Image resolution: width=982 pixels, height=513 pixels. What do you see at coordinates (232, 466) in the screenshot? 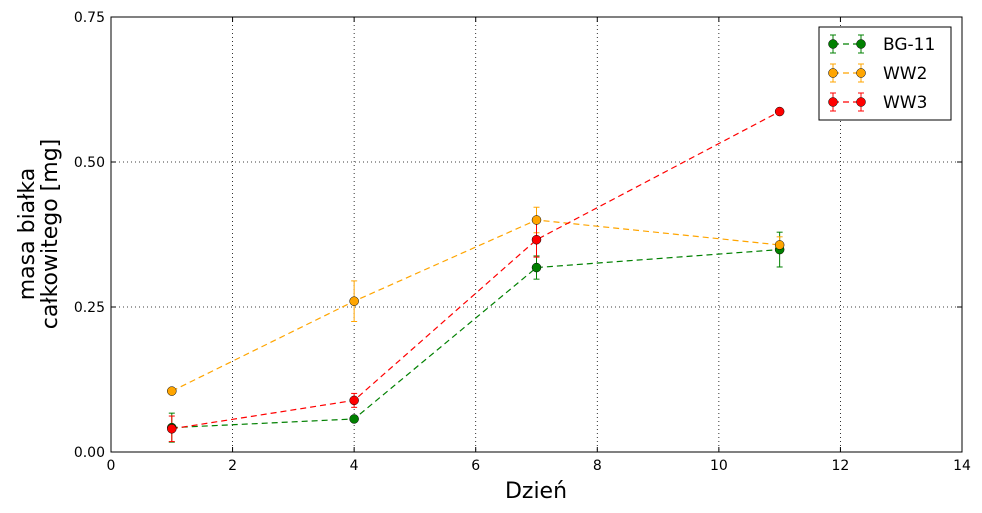
I see `x-tick-label: 2` at bounding box center [232, 466].